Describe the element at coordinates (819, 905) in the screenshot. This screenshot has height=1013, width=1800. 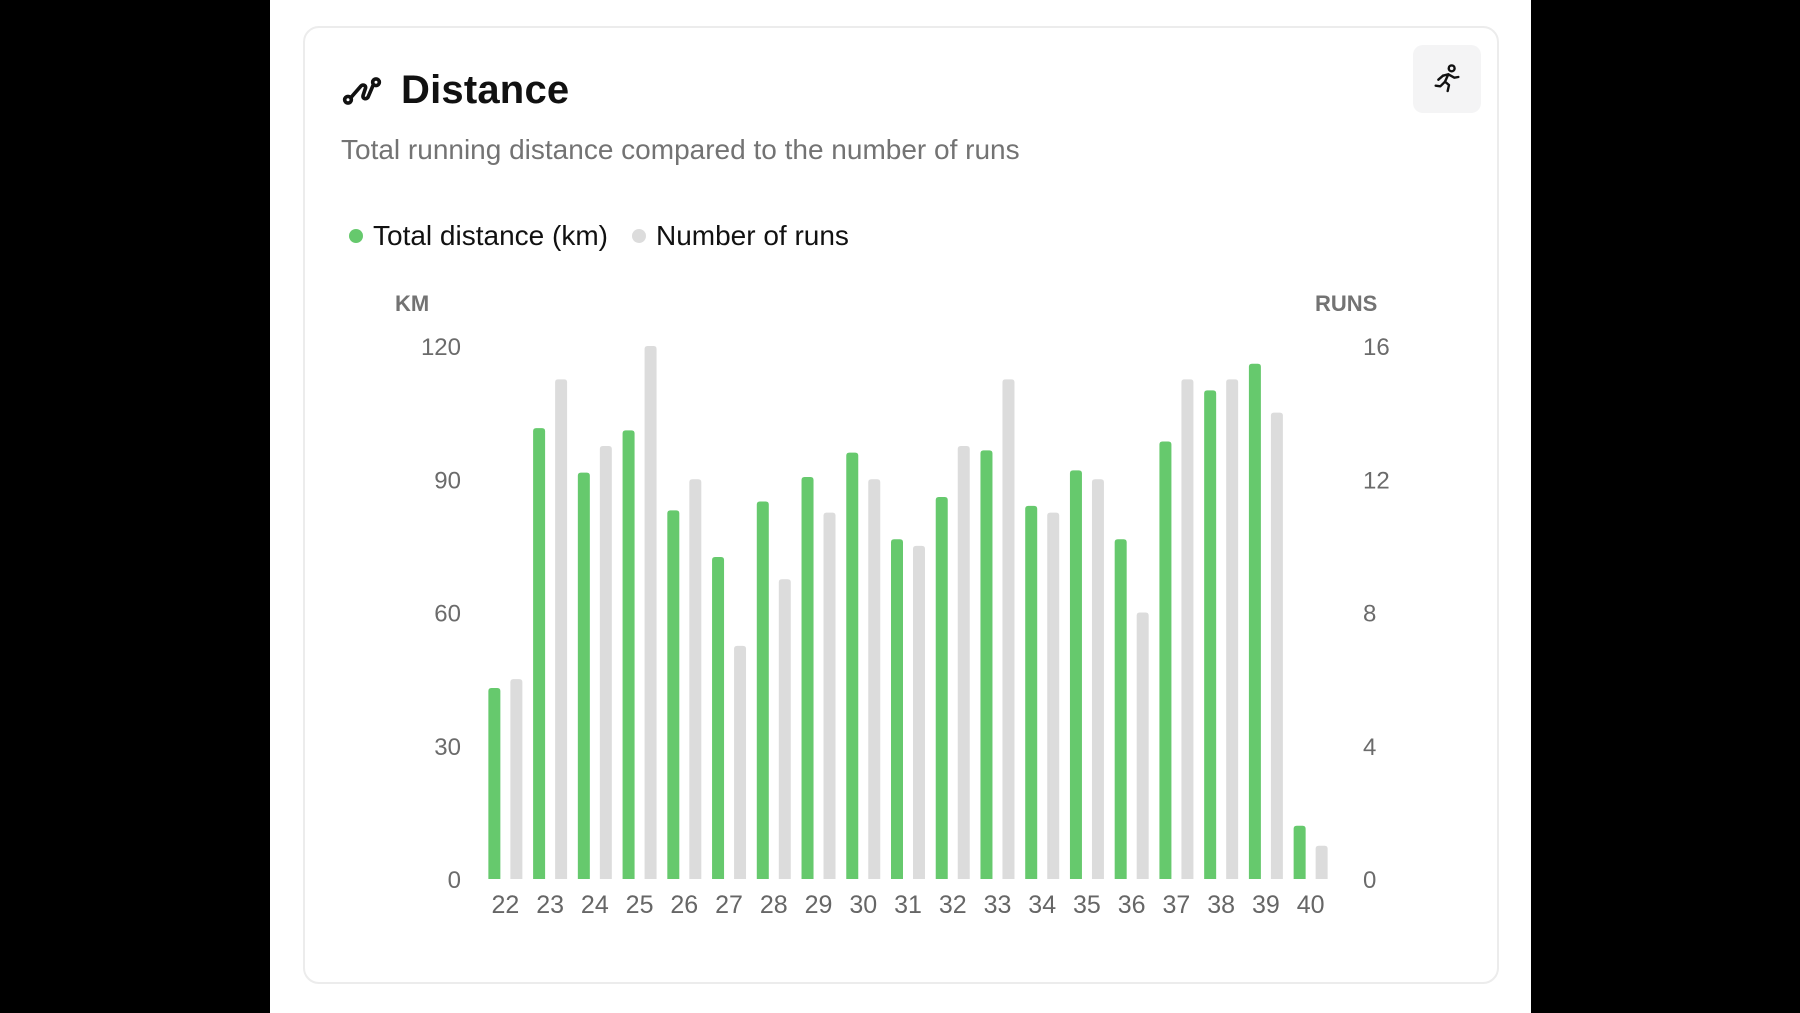
I see `x-tick-label: 29` at that location.